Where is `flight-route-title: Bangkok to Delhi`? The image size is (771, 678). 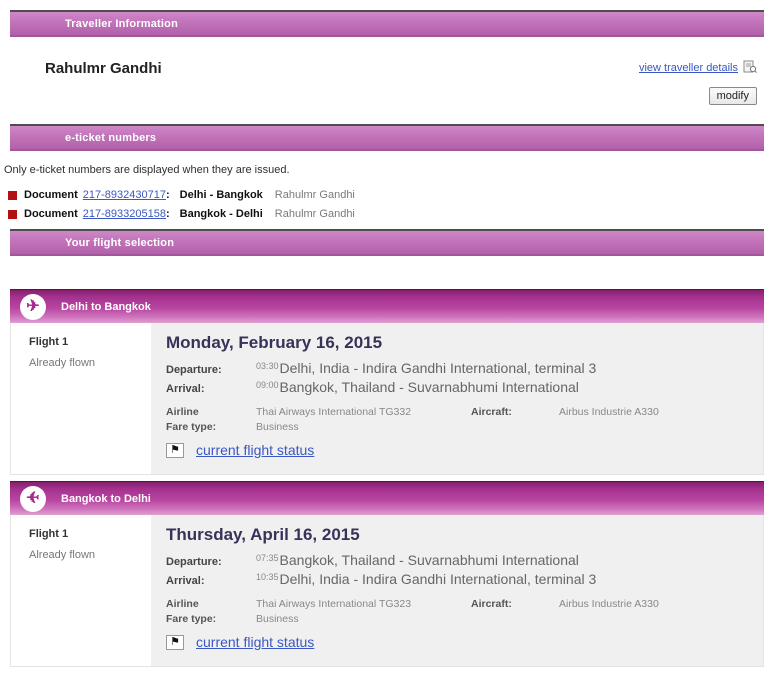 flight-route-title: Bangkok to Delhi is located at coordinates (106, 498).